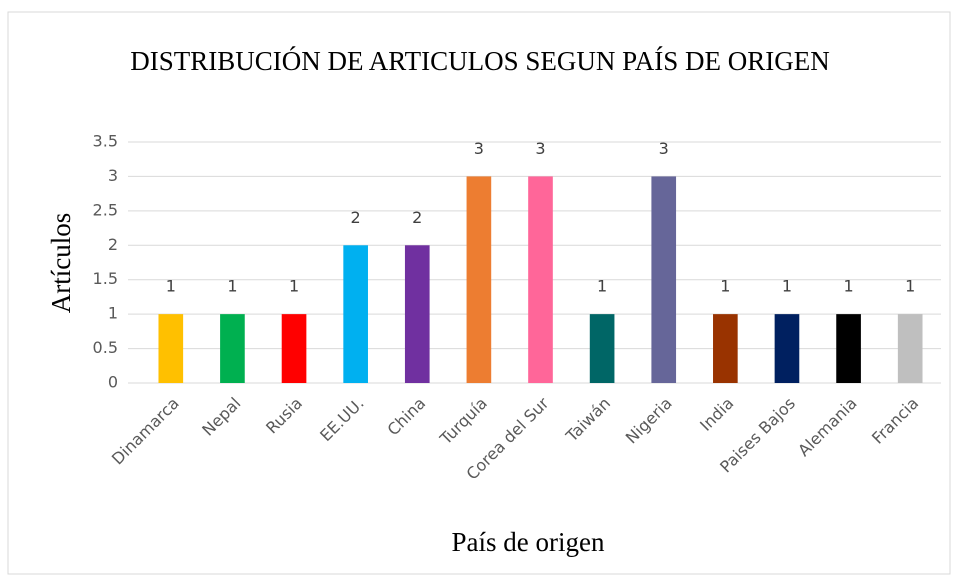 The height and width of the screenshot is (581, 957). What do you see at coordinates (105, 278) in the screenshot?
I see `y-tick-label: 1.5` at bounding box center [105, 278].